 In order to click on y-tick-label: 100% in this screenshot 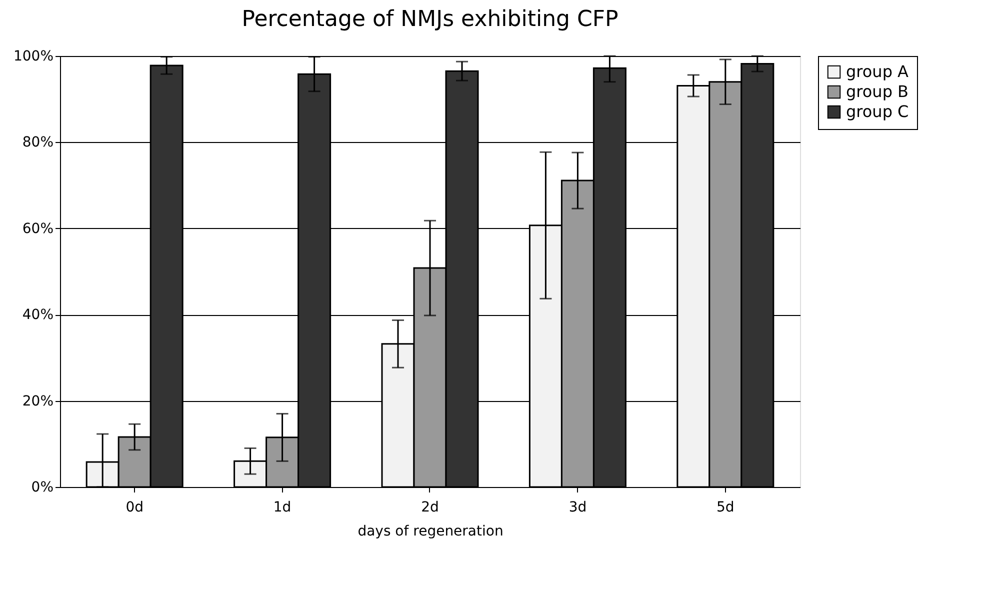, I will do `click(33, 56)`.